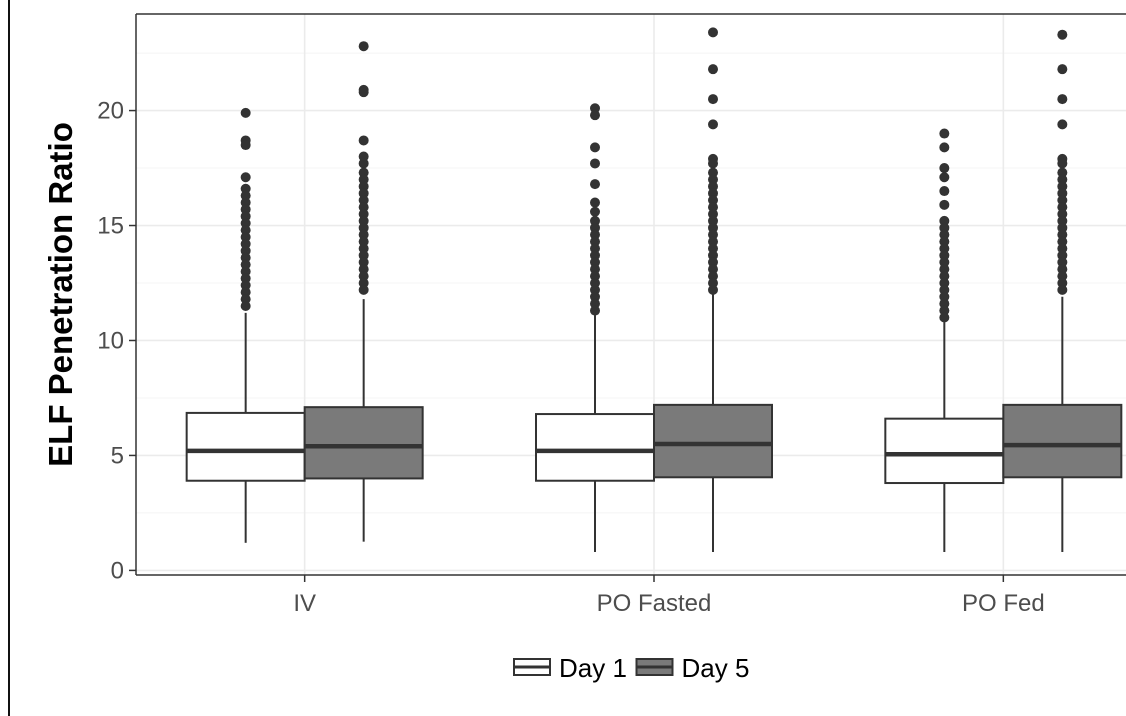  What do you see at coordinates (110, 226) in the screenshot?
I see `y-tick-label: 15` at bounding box center [110, 226].